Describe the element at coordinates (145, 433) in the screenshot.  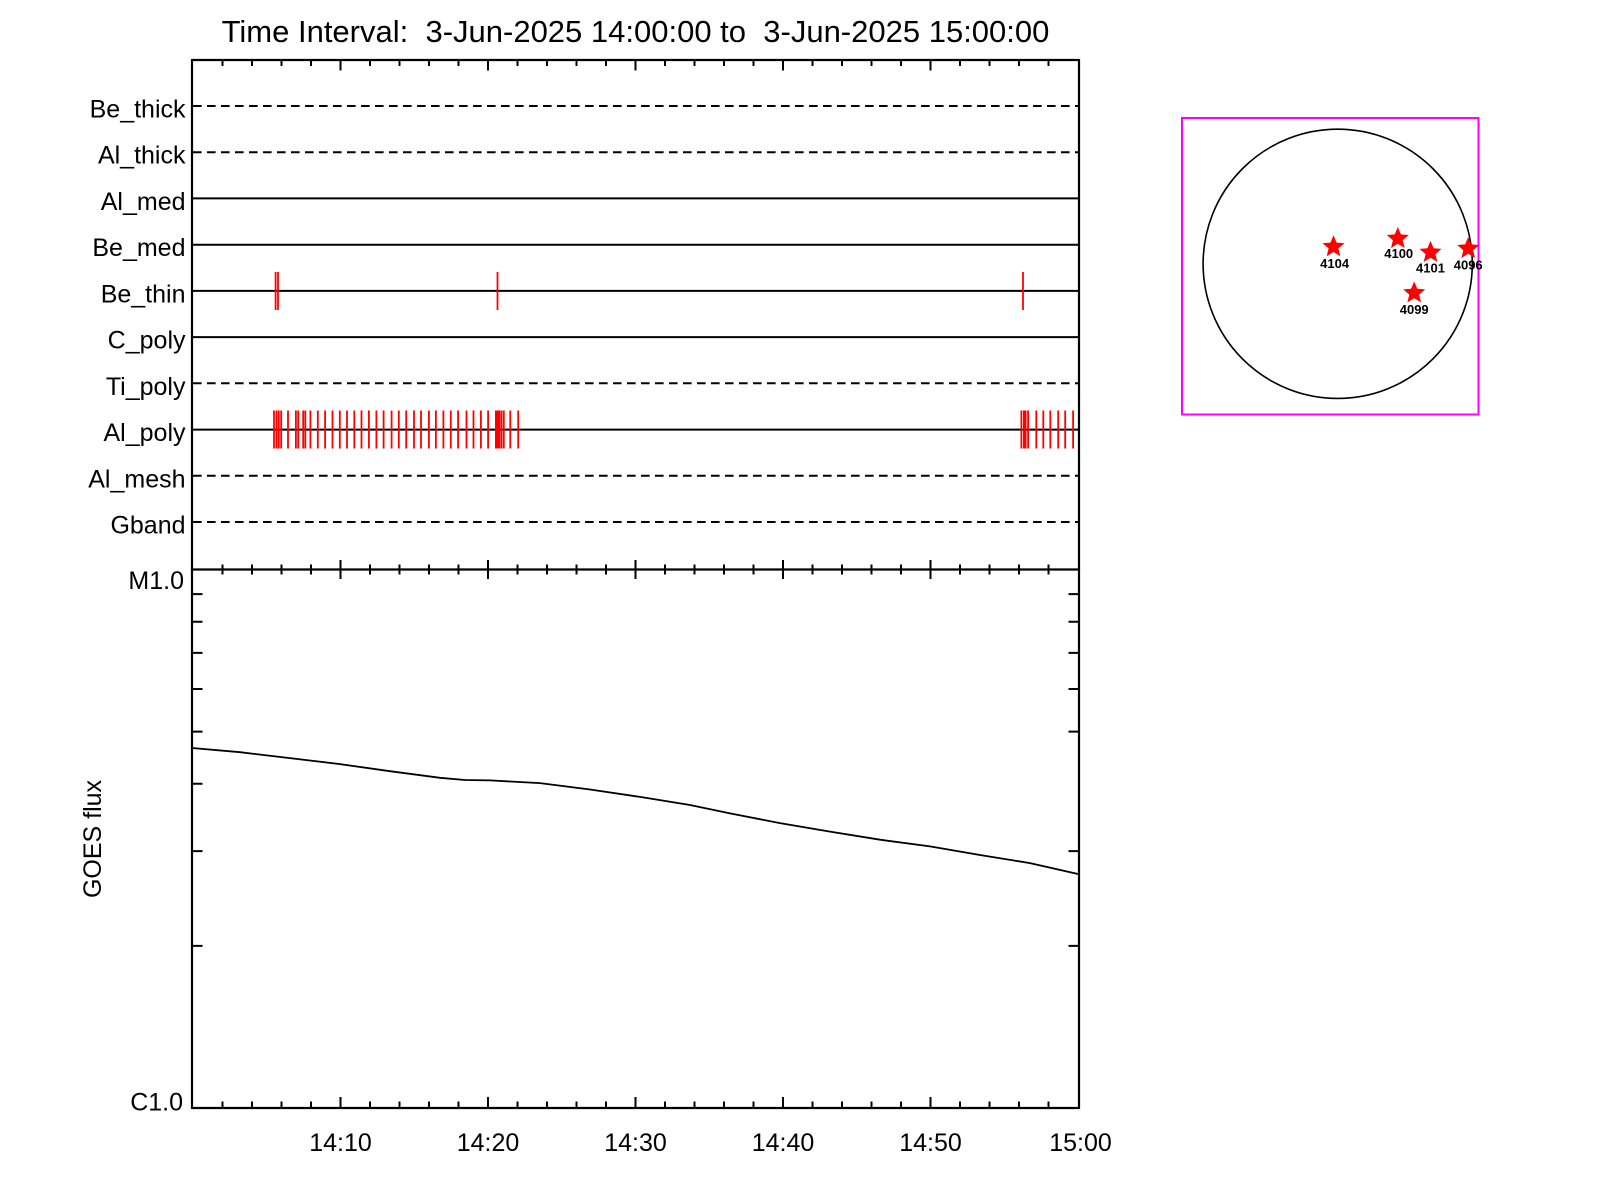
I see `svg-text: Al_poly` at that location.